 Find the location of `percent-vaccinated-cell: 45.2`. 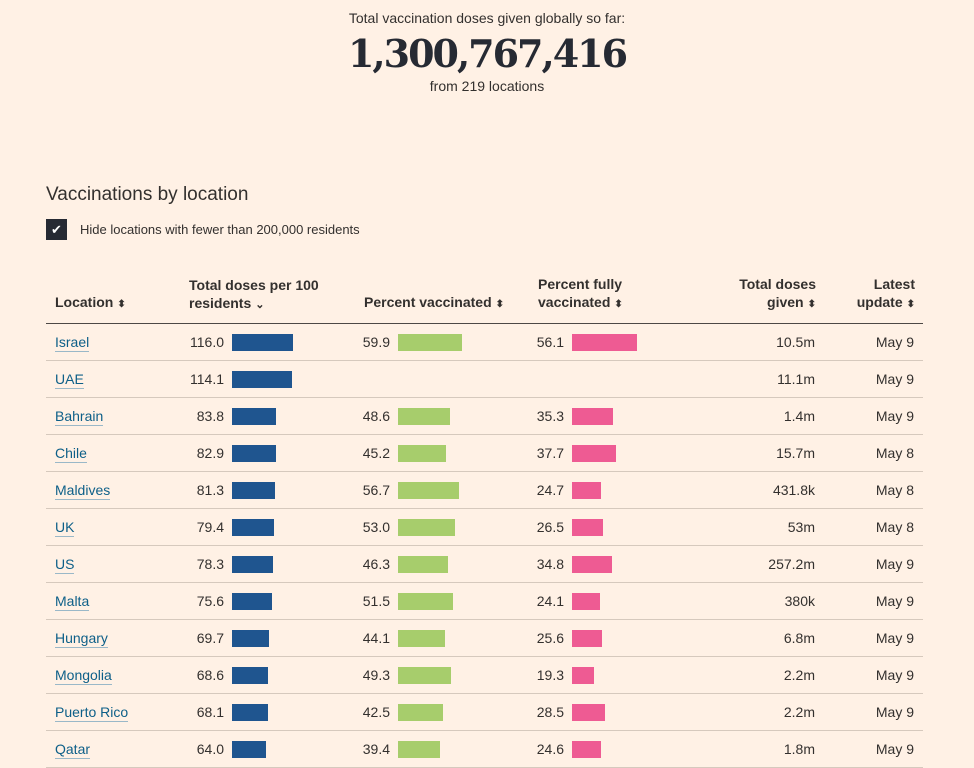

percent-vaccinated-cell: 45.2 is located at coordinates (442, 453).